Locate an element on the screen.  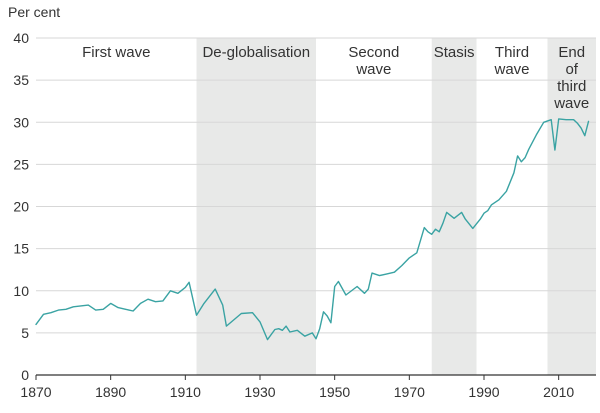
x-tick-label: 1870 is located at coordinates (35, 392).